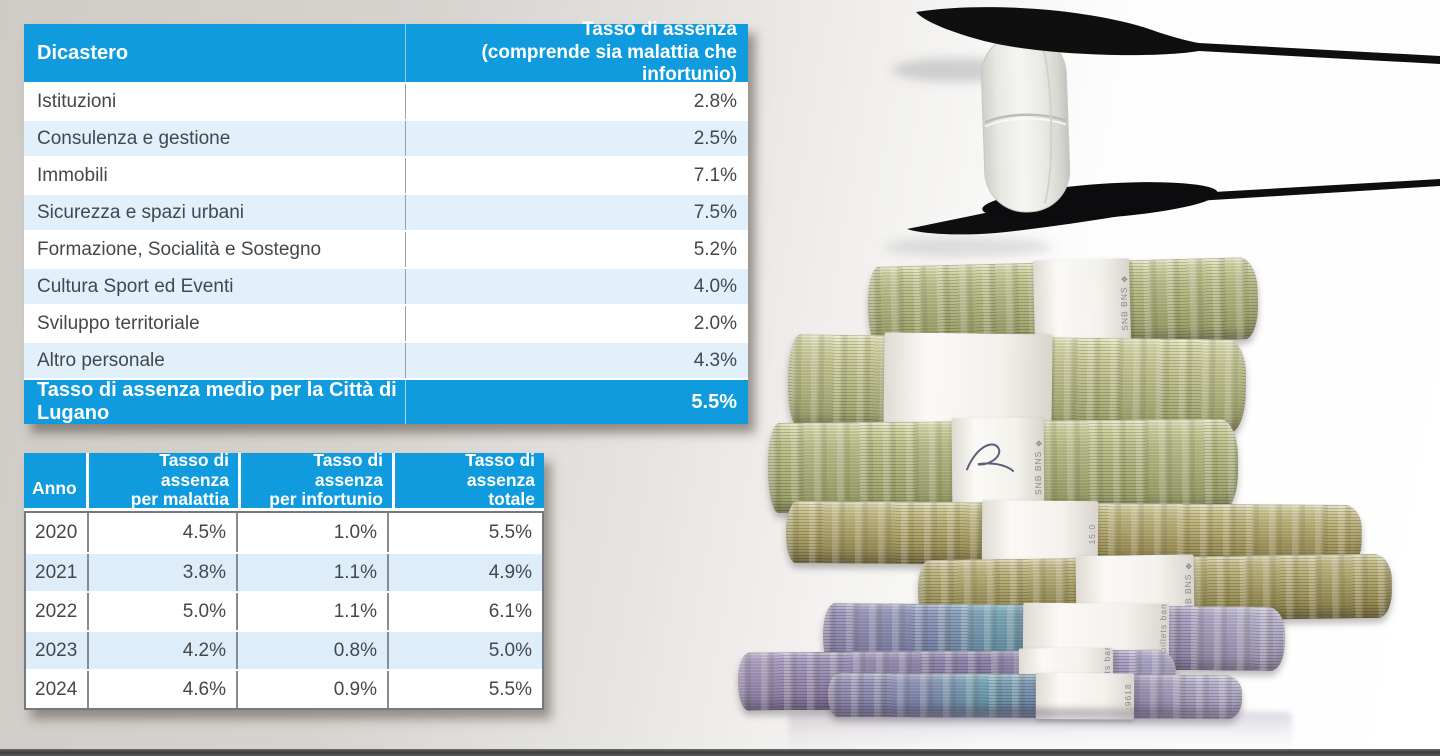 This screenshot has height=756, width=1440. What do you see at coordinates (56, 611) in the screenshot?
I see `year-cell: 2022` at bounding box center [56, 611].